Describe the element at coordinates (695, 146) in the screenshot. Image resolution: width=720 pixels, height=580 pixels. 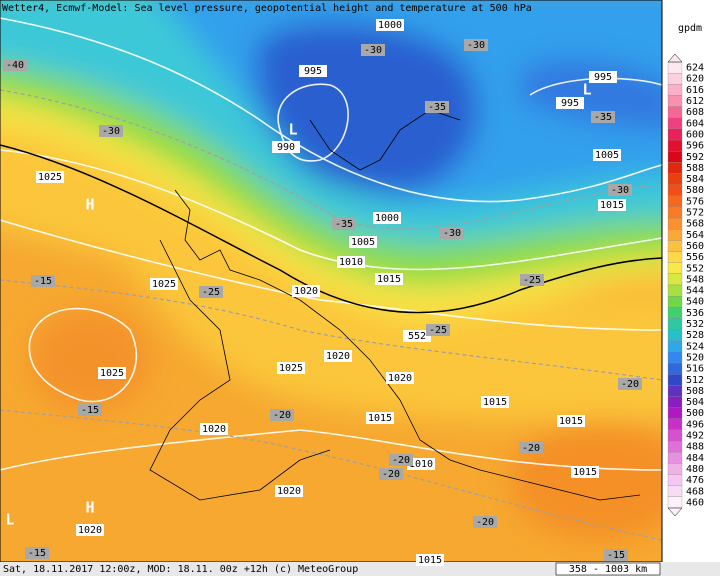
I see `colorbar-label: 596` at that location.